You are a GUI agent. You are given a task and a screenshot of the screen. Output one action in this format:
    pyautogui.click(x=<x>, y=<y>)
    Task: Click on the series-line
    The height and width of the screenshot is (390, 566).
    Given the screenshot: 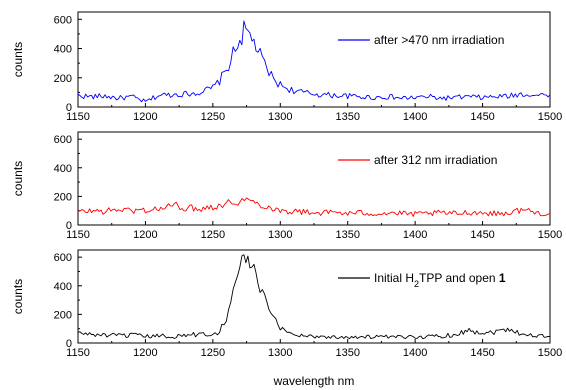 What is the action you would take?
    pyautogui.click(x=314, y=207)
    